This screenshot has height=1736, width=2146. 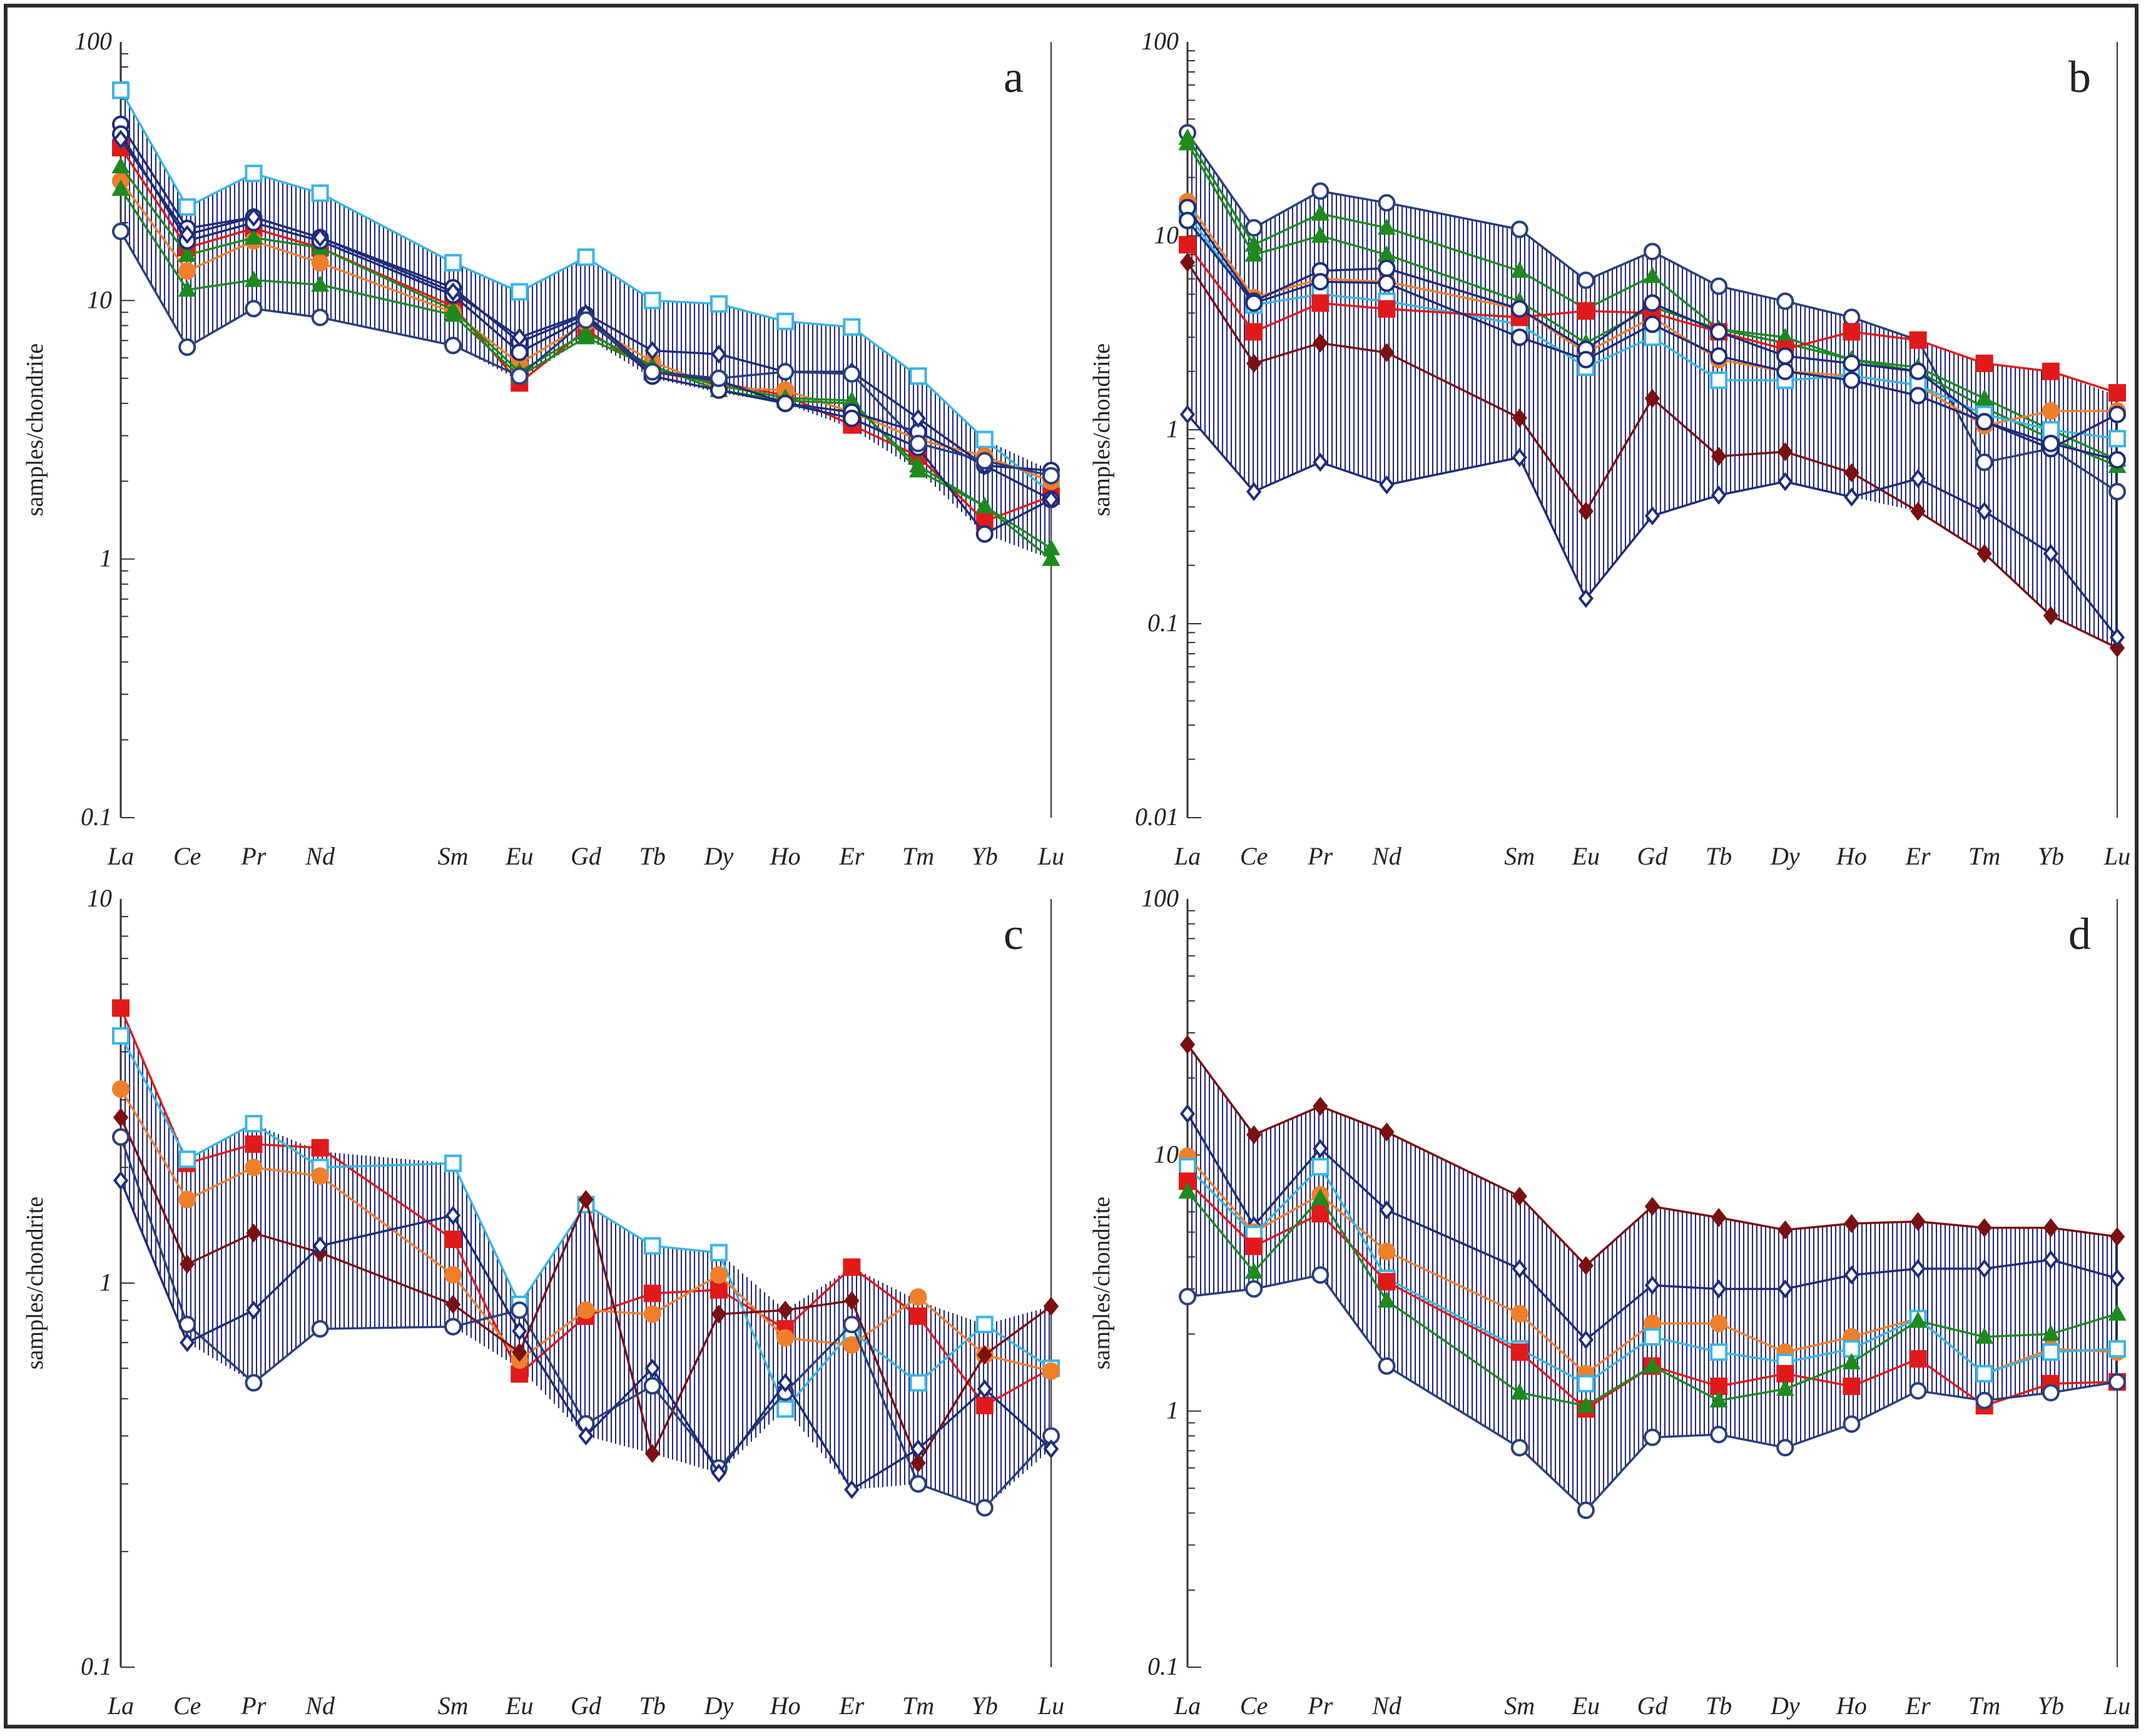 I want to click on y-tick-label: 0.1, so click(x=1163, y=1666).